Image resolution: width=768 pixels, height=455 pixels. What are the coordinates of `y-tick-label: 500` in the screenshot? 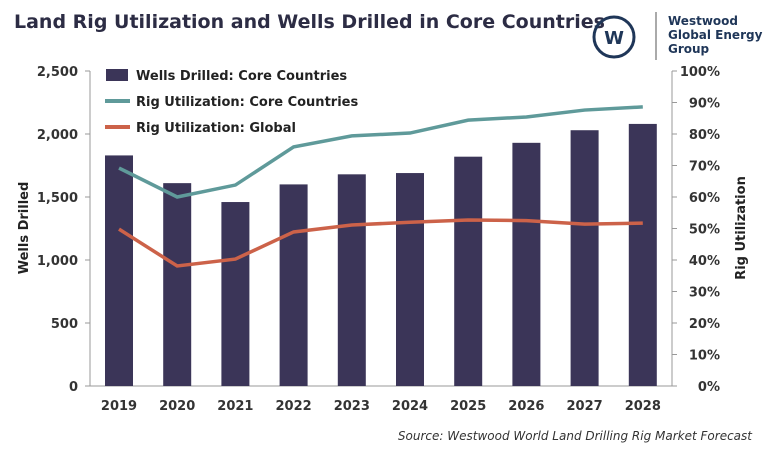 It's located at (64, 324).